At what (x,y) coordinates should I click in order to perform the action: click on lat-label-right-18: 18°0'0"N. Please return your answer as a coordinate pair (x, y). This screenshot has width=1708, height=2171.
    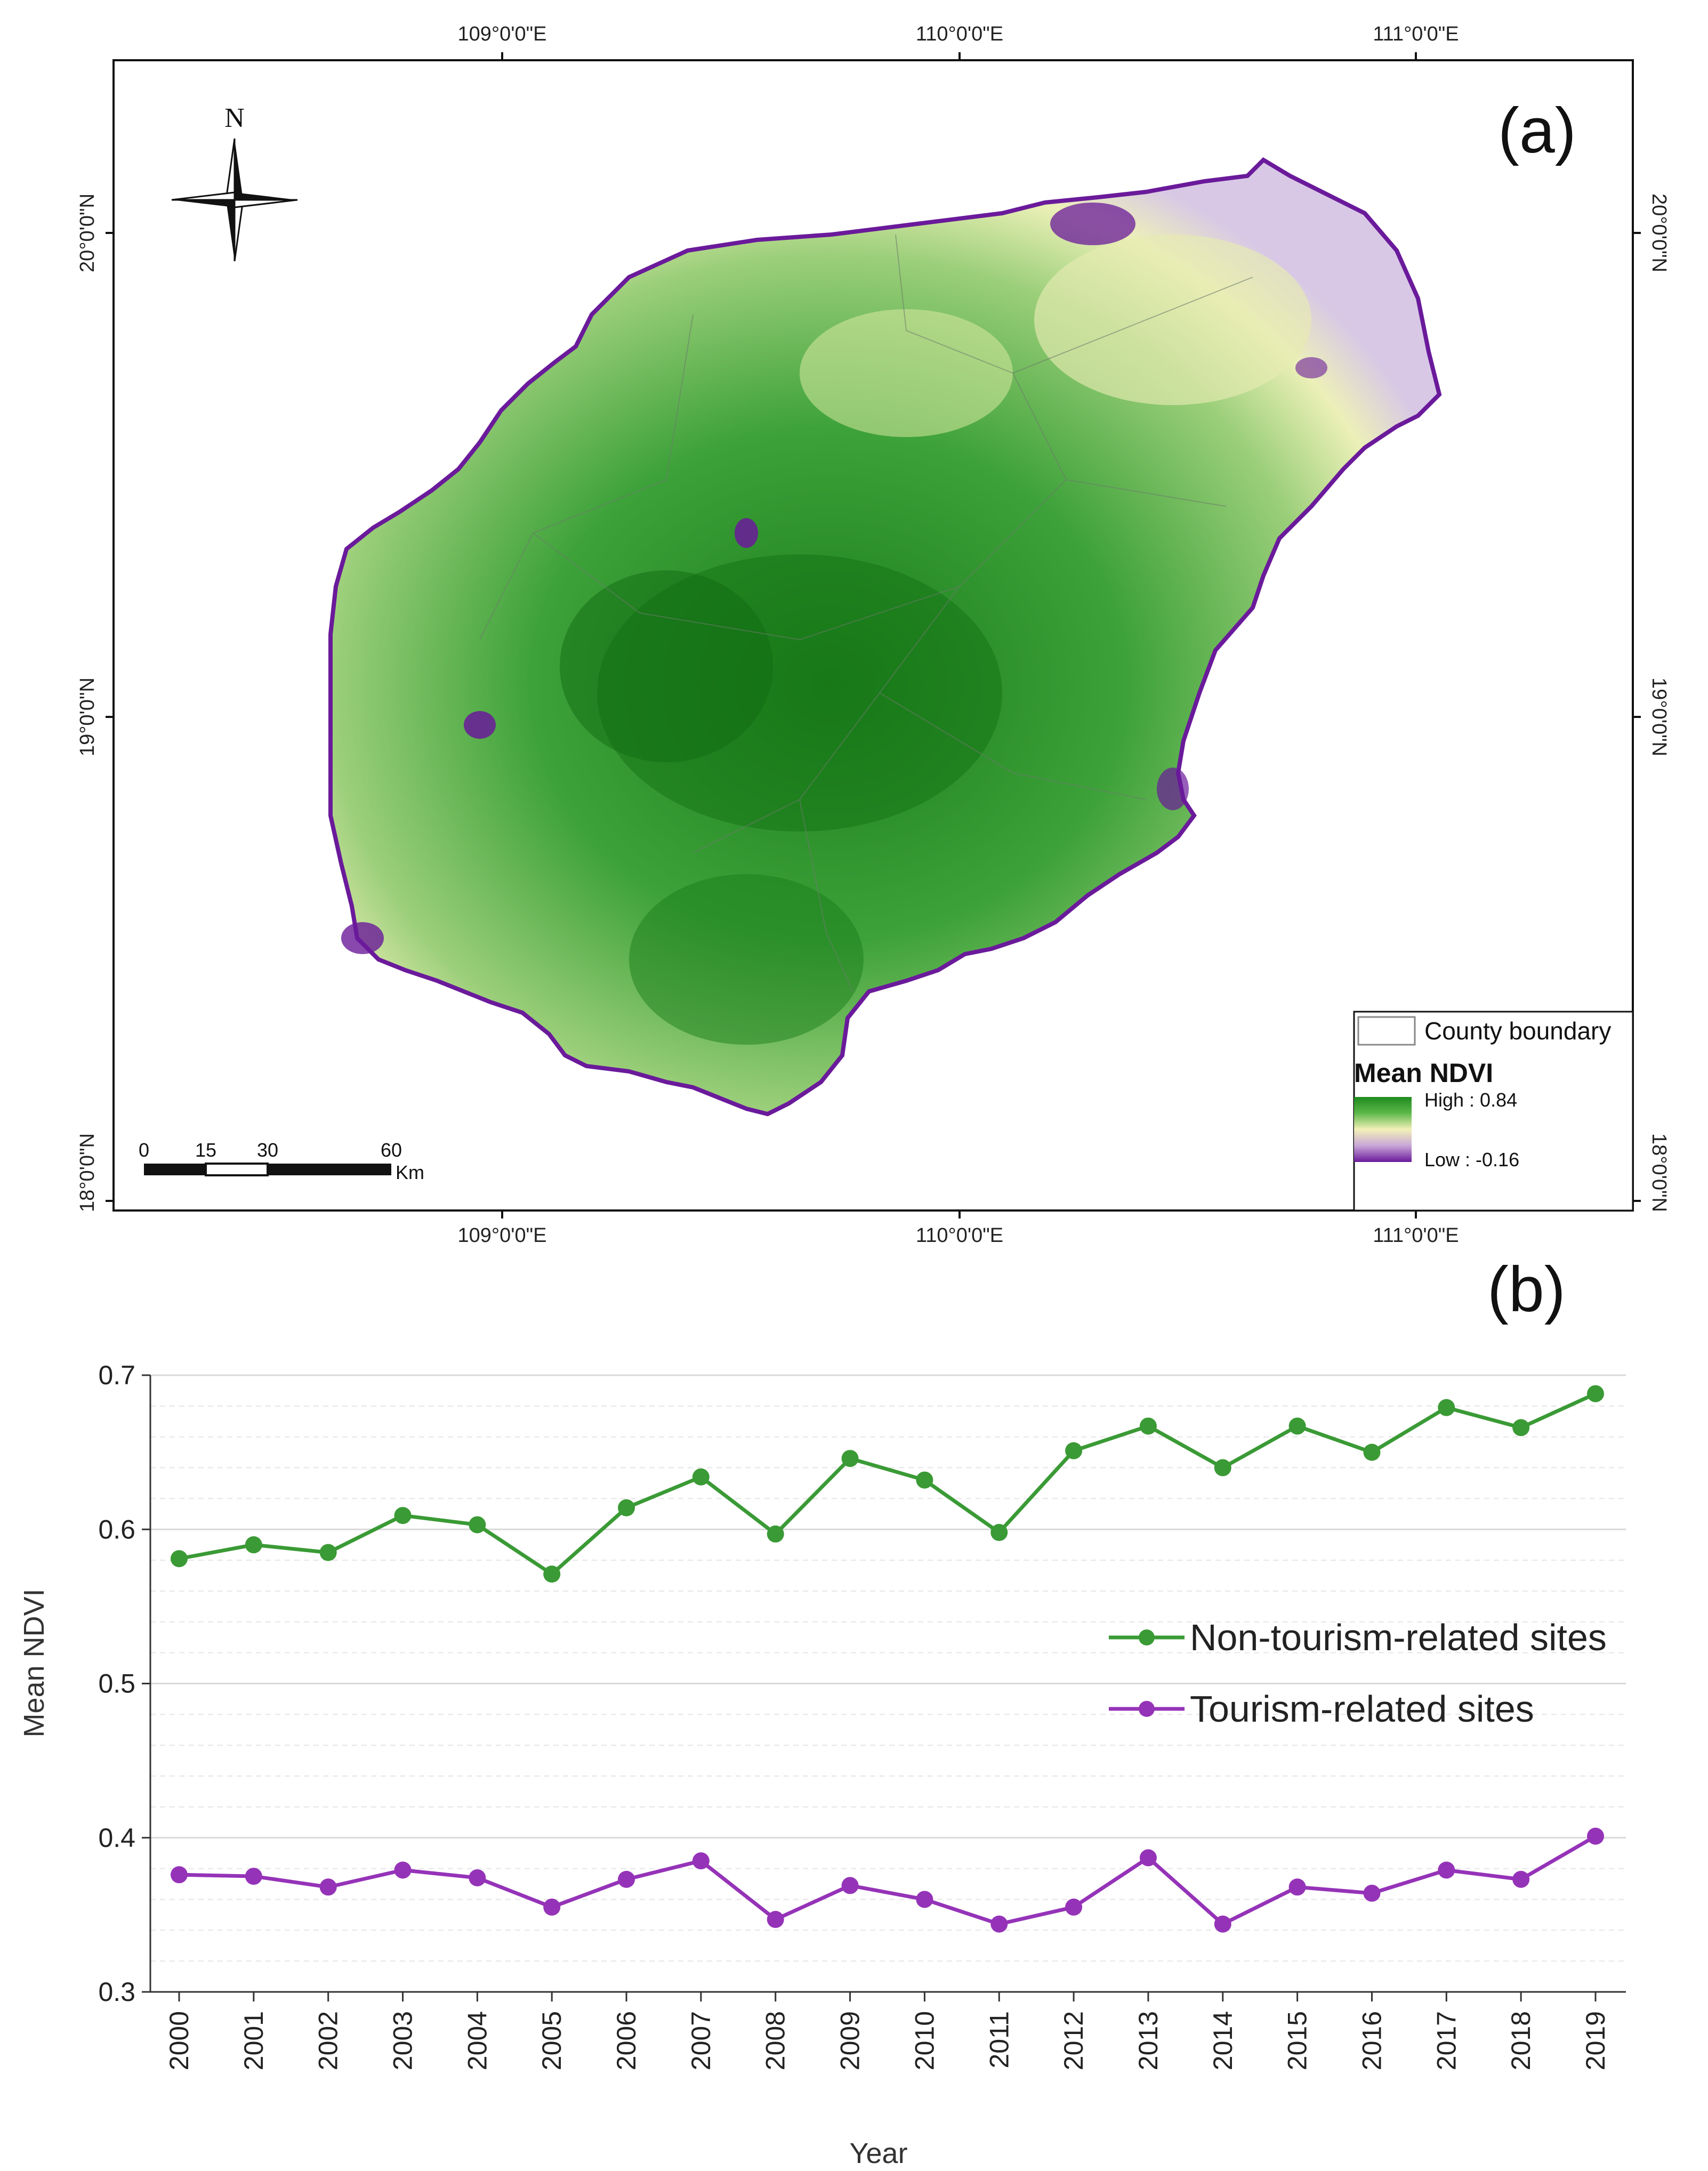
    Looking at the image, I should click on (1659, 1172).